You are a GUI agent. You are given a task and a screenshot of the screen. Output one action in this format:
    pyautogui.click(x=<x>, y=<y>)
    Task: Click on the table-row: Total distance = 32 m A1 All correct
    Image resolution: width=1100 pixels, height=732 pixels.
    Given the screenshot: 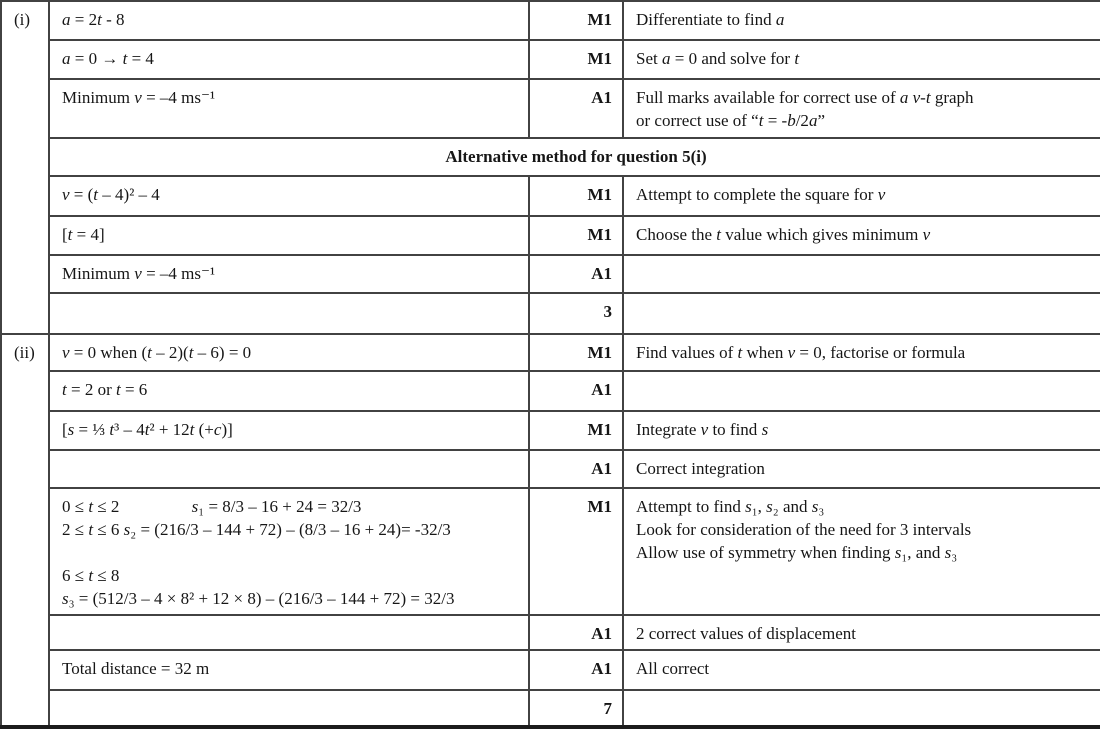 What is the action you would take?
    pyautogui.click(x=550, y=670)
    